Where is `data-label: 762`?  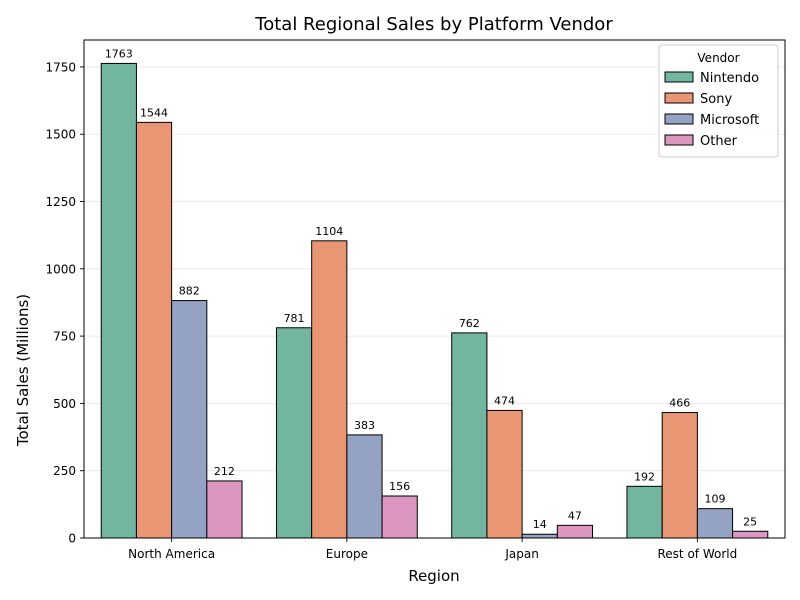 data-label: 762 is located at coordinates (469, 323).